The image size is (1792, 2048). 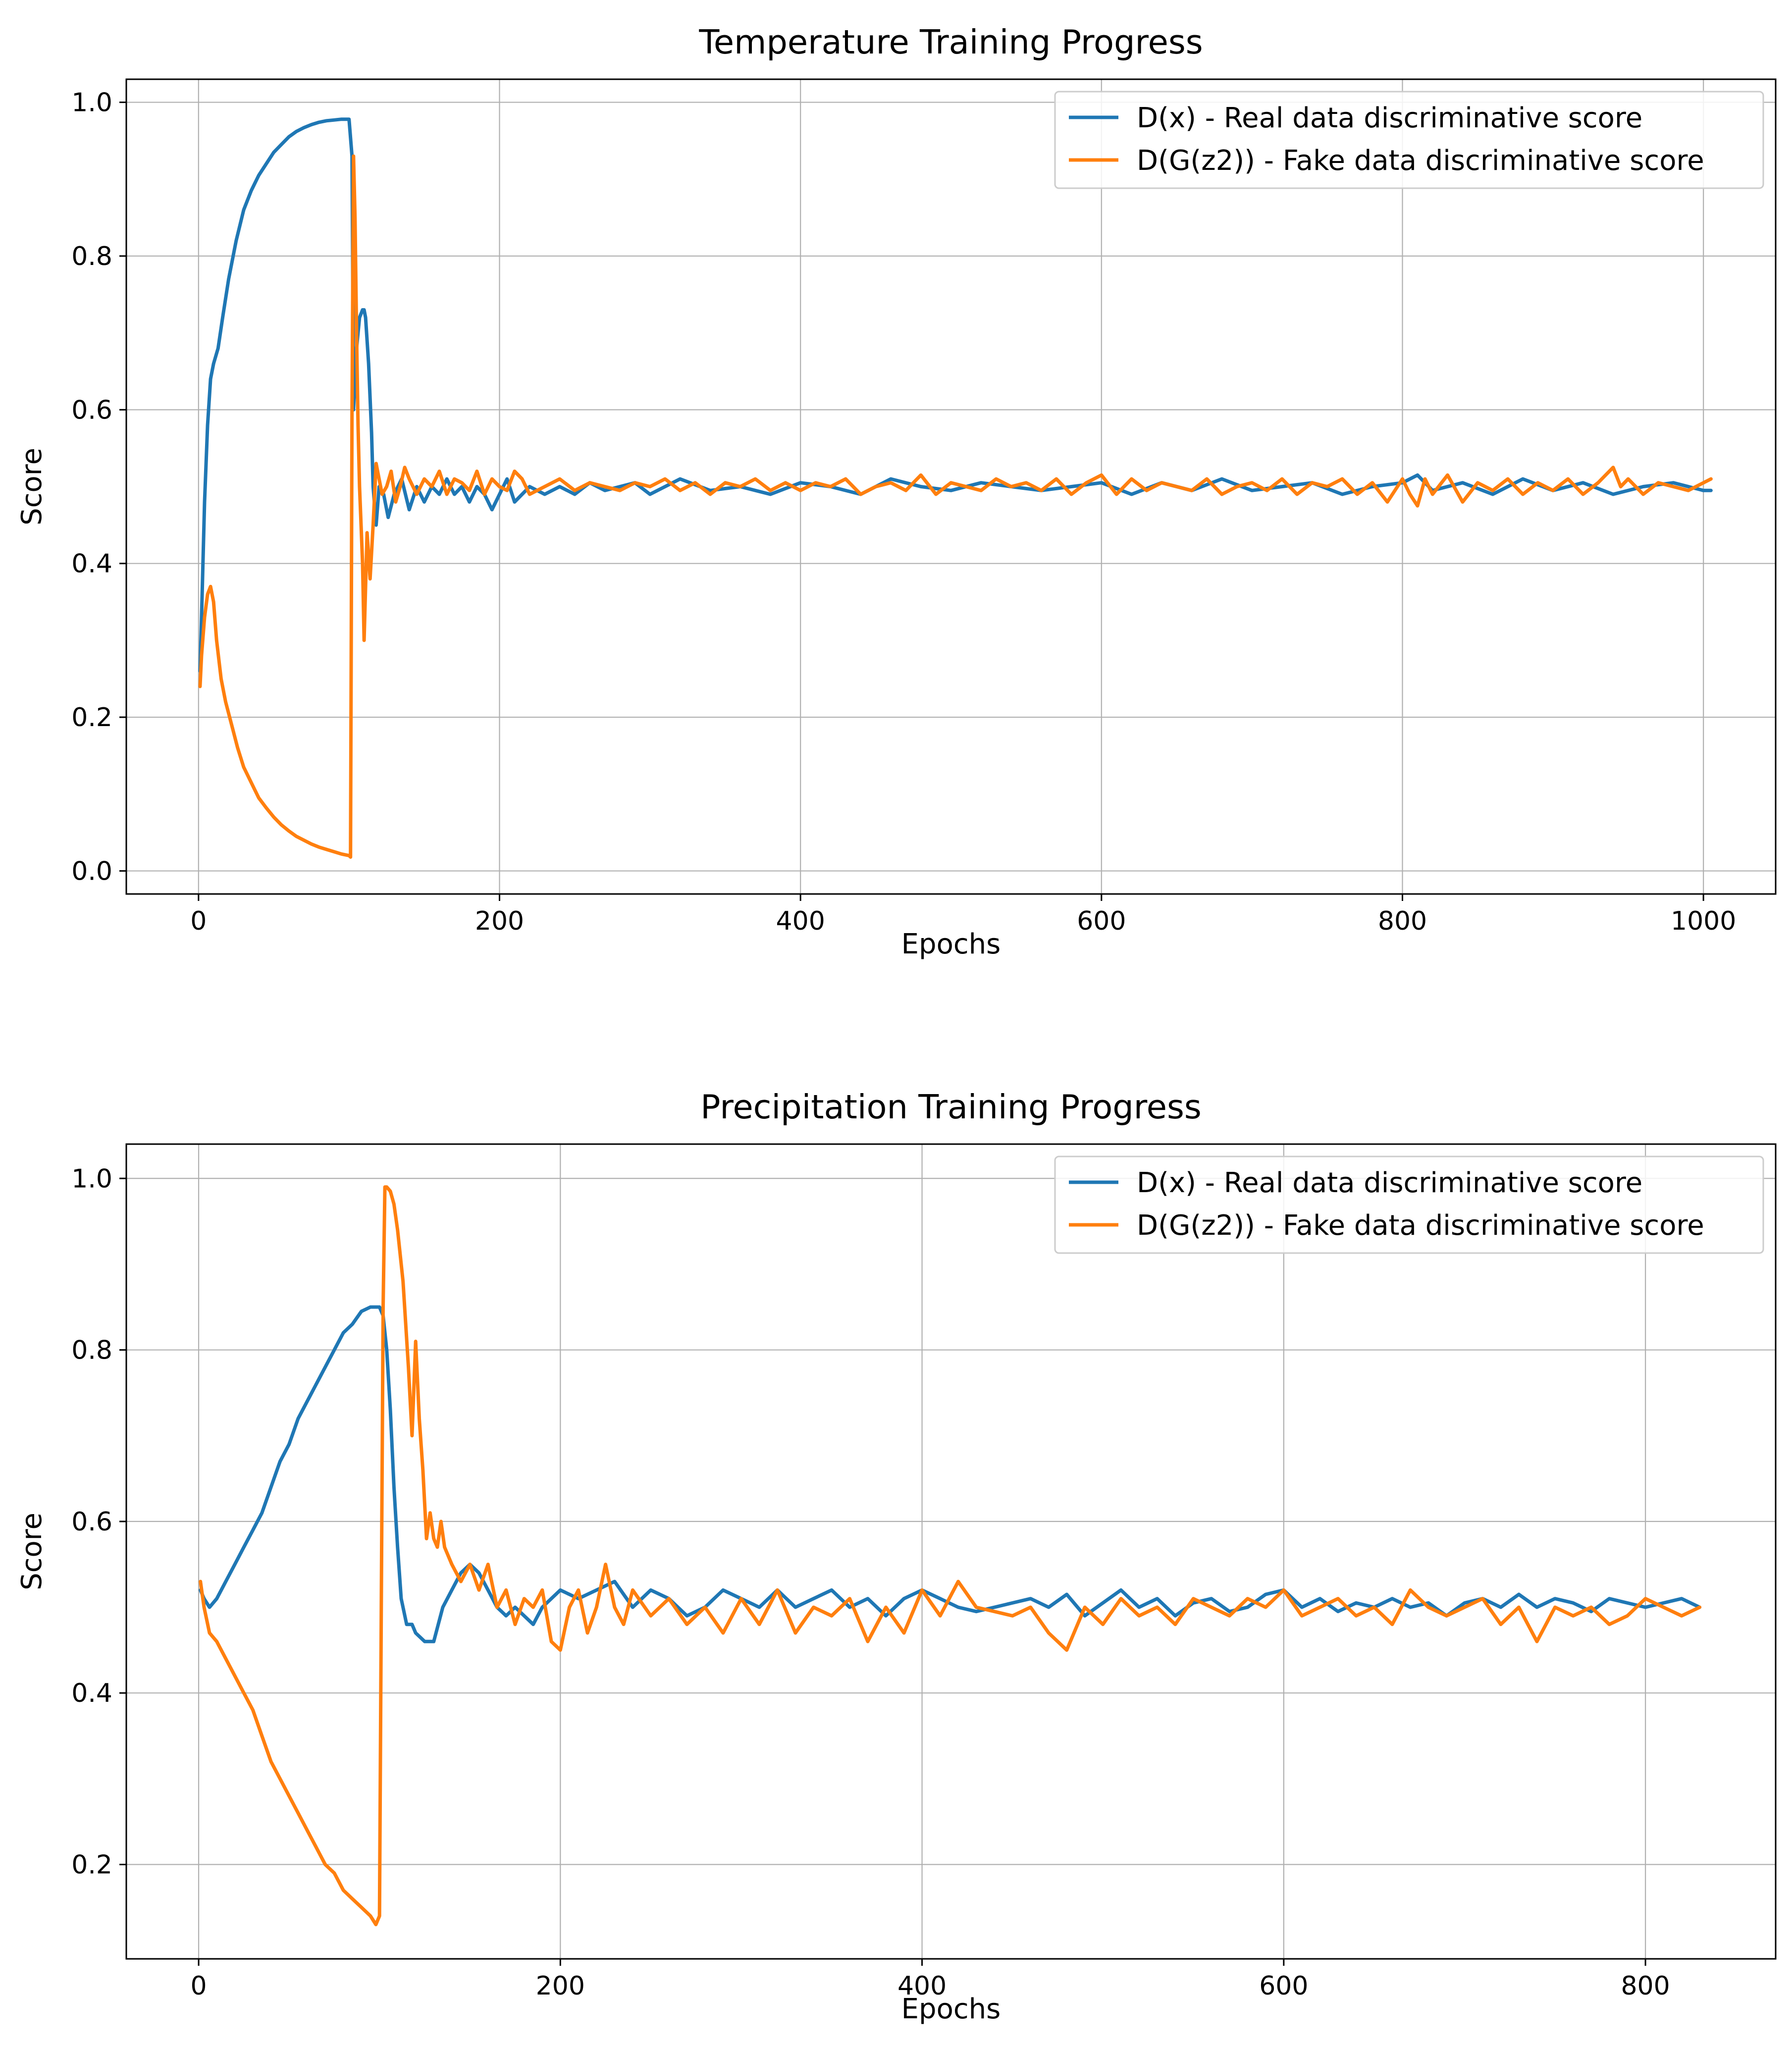 I want to click on chart-title: Temperature Training Progress, so click(x=951, y=42).